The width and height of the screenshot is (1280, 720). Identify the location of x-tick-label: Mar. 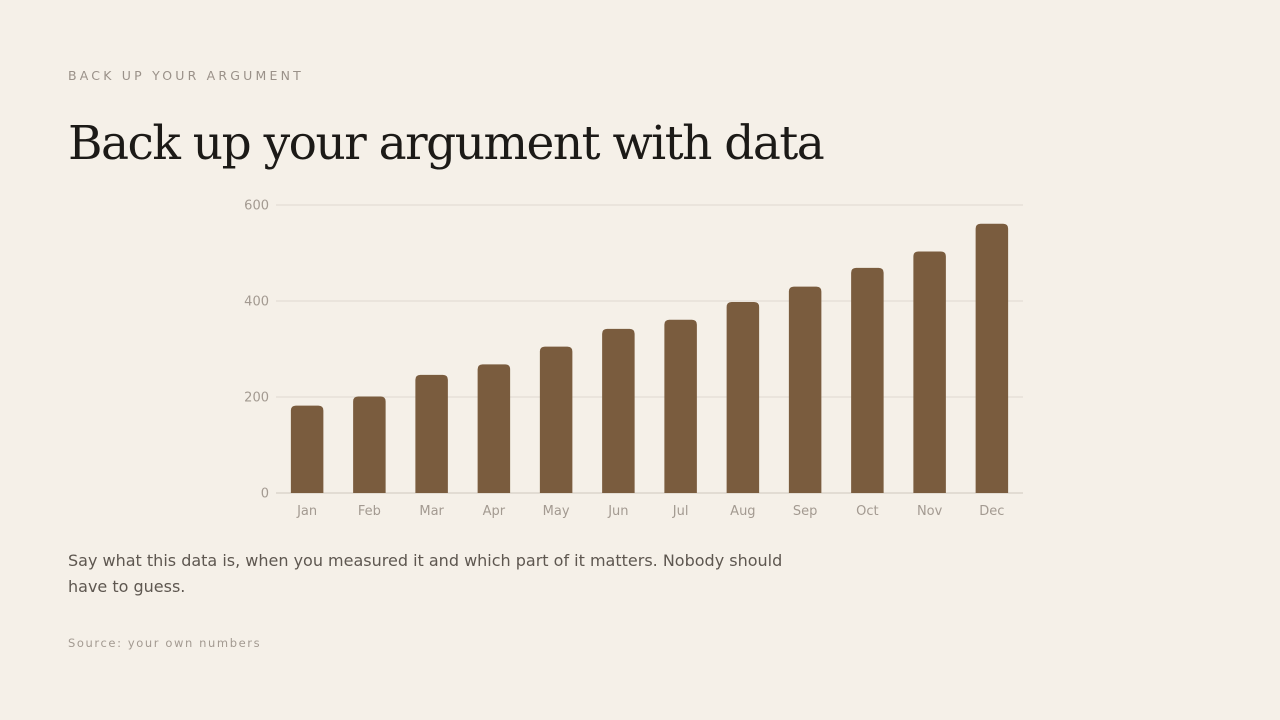
(431, 511).